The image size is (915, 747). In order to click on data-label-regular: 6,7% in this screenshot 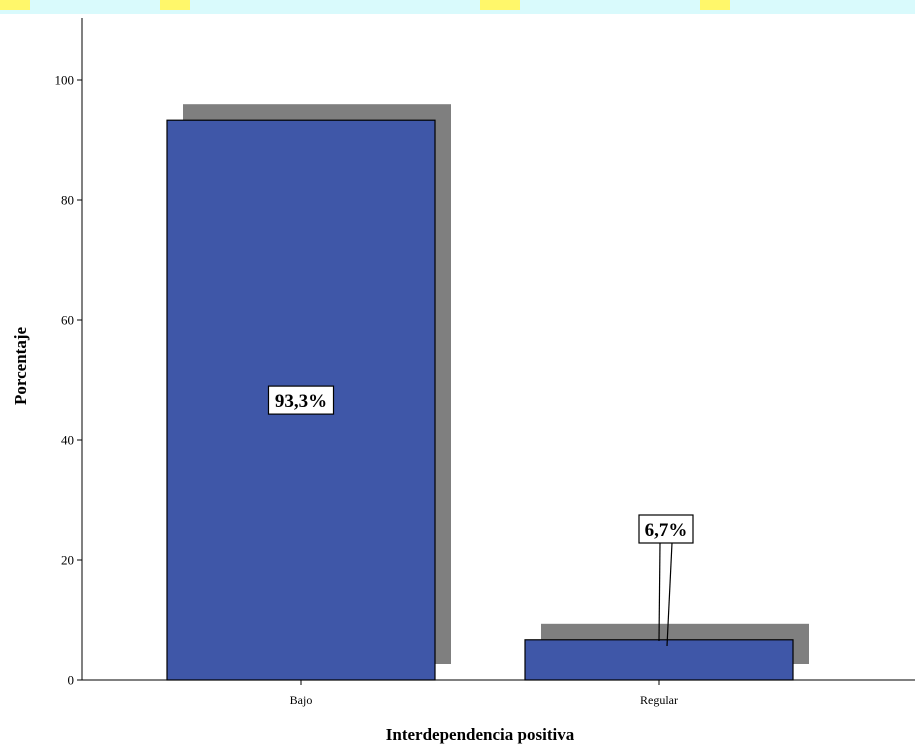, I will do `click(666, 530)`.